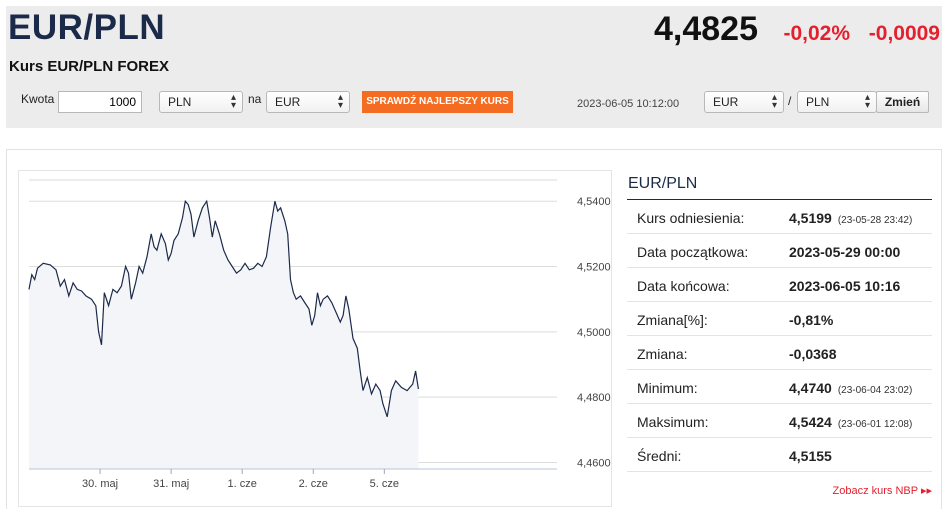 This screenshot has width=948, height=513. Describe the element at coordinates (810, 388) in the screenshot. I see `info-row-value-text: 4,4740` at that location.